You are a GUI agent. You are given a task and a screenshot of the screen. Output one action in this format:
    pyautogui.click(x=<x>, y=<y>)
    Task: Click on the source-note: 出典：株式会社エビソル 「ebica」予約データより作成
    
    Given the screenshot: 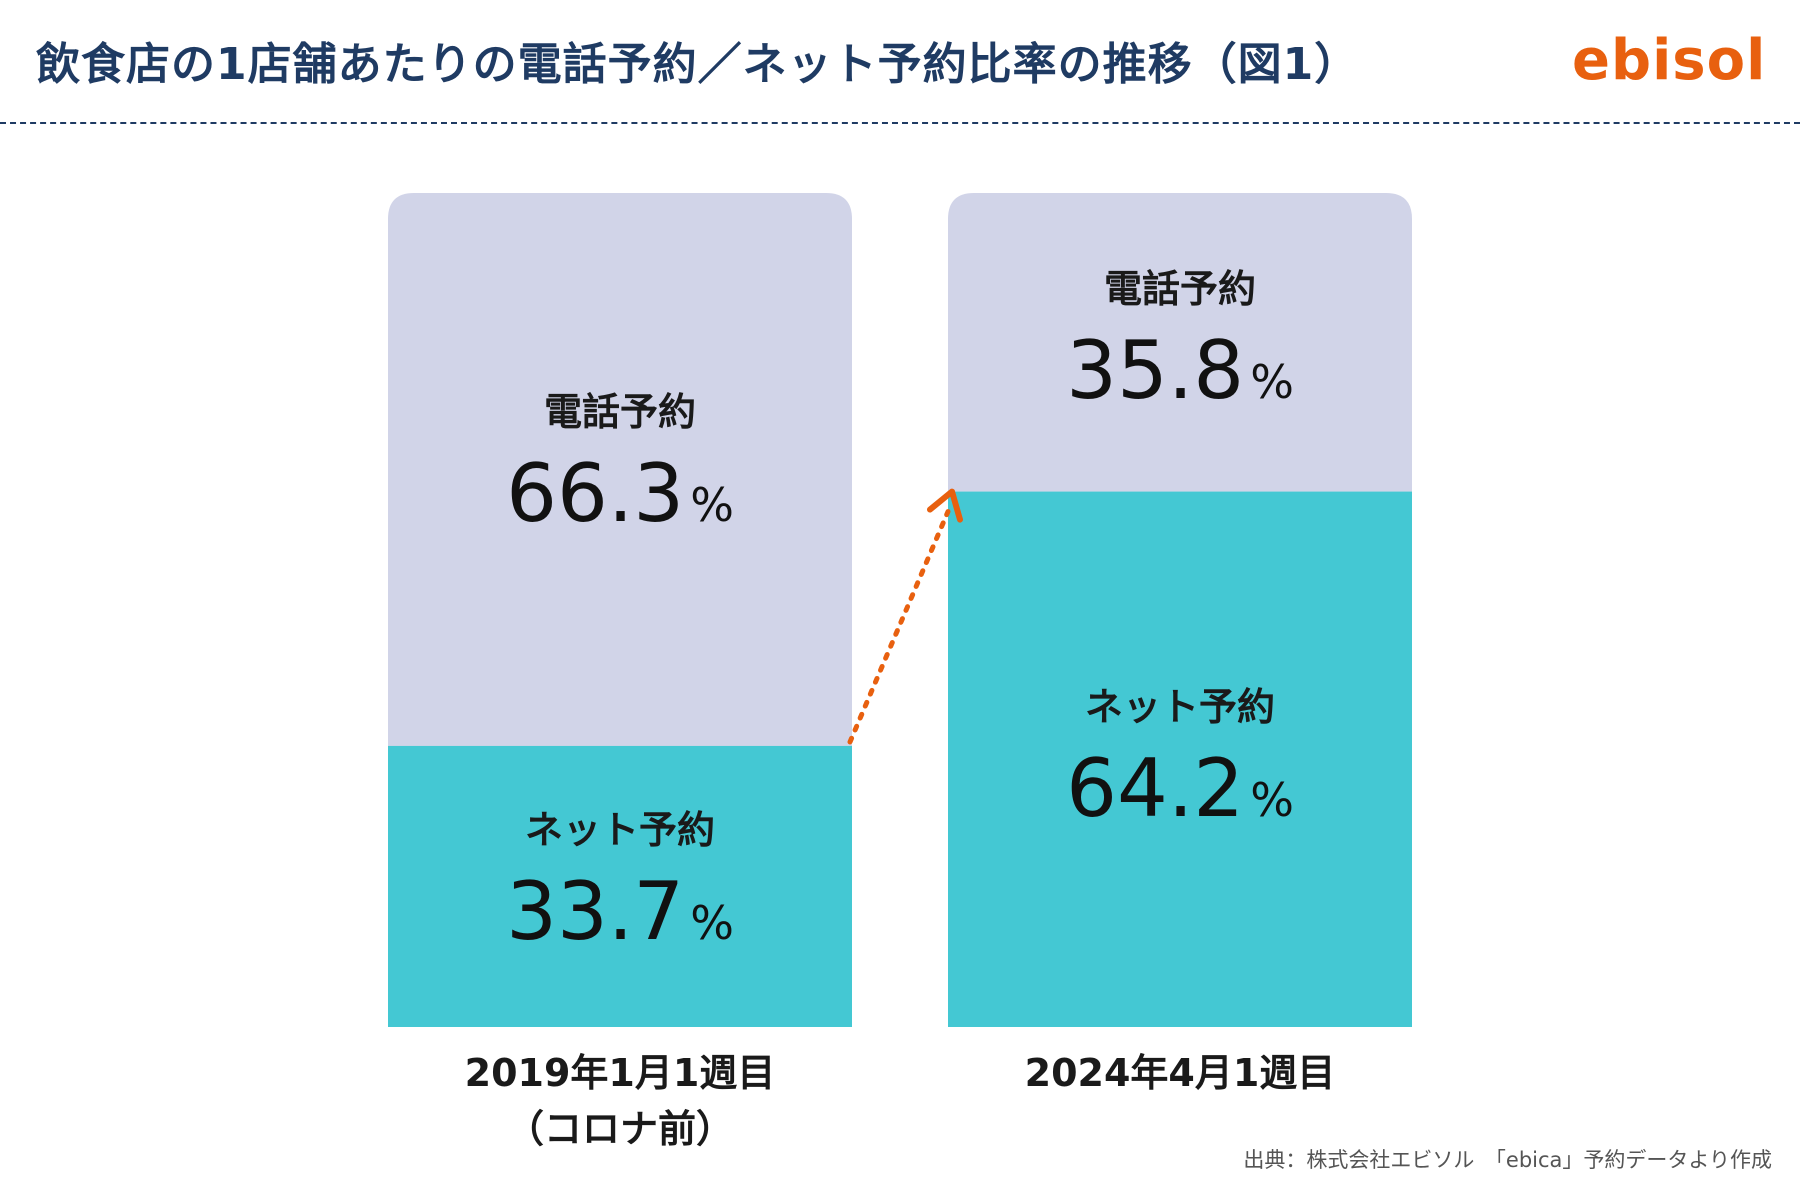 What is the action you would take?
    pyautogui.click(x=1507, y=1160)
    